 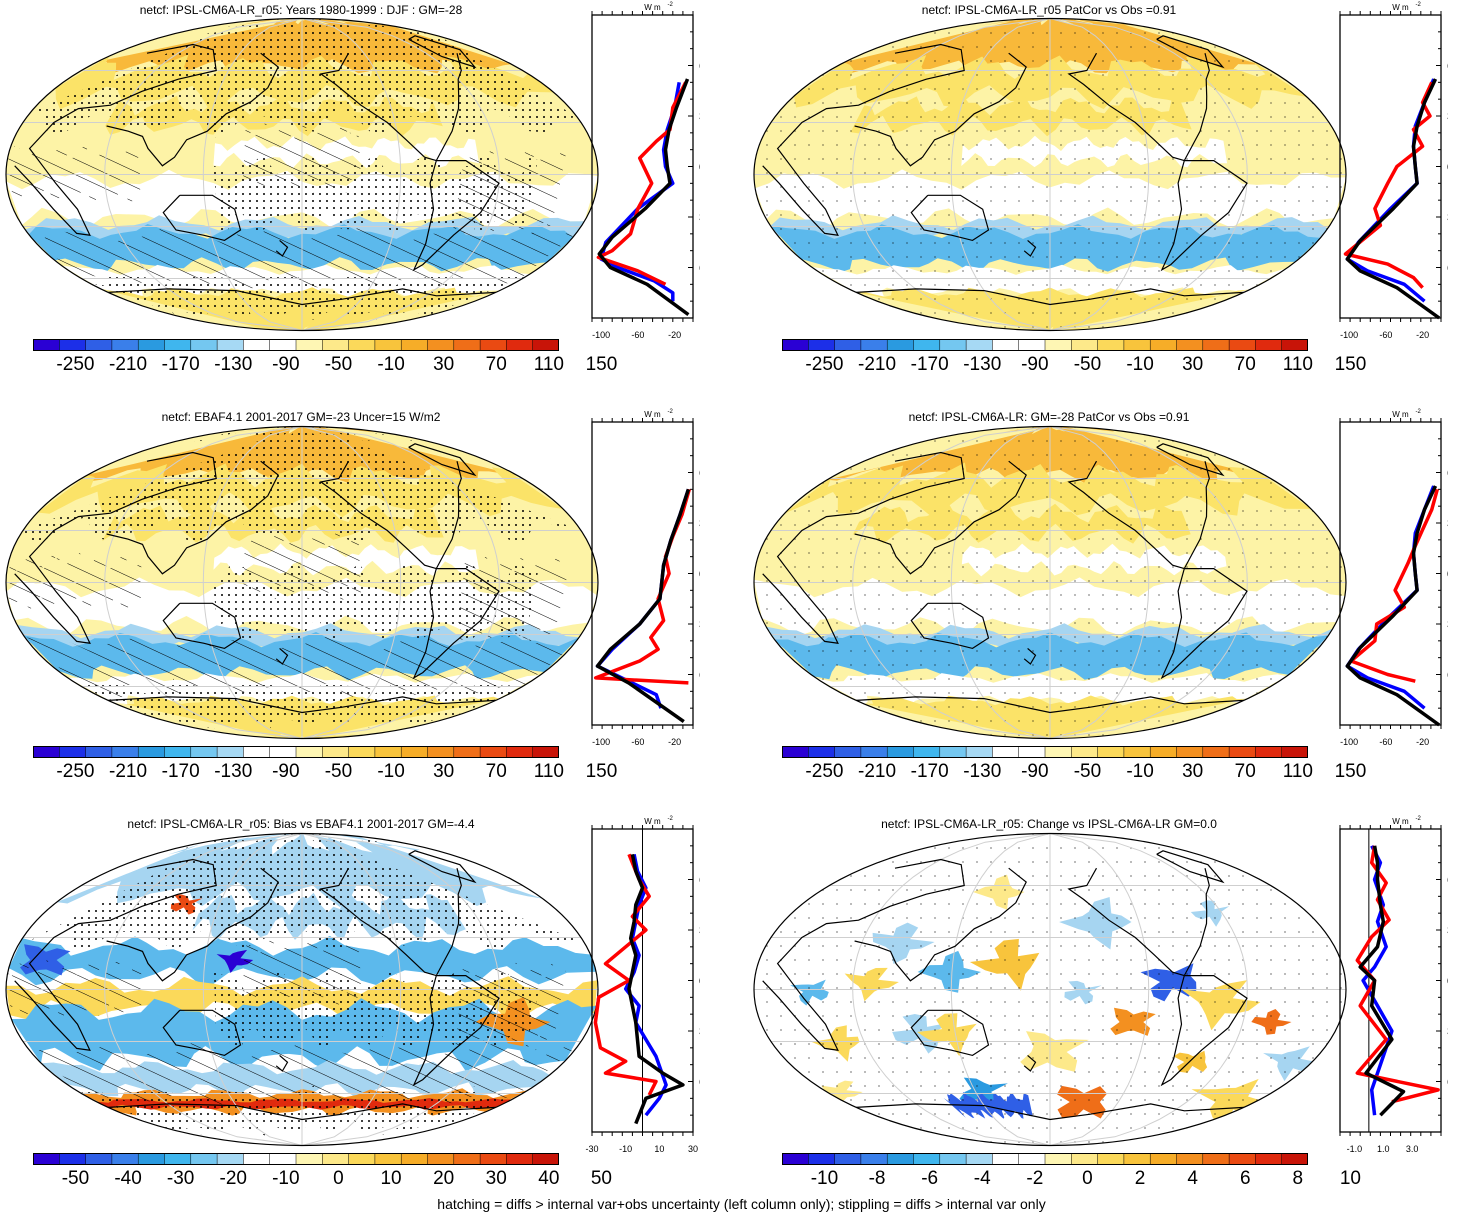 I want to click on colorbar-tick-label: -30, so click(x=180, y=1178).